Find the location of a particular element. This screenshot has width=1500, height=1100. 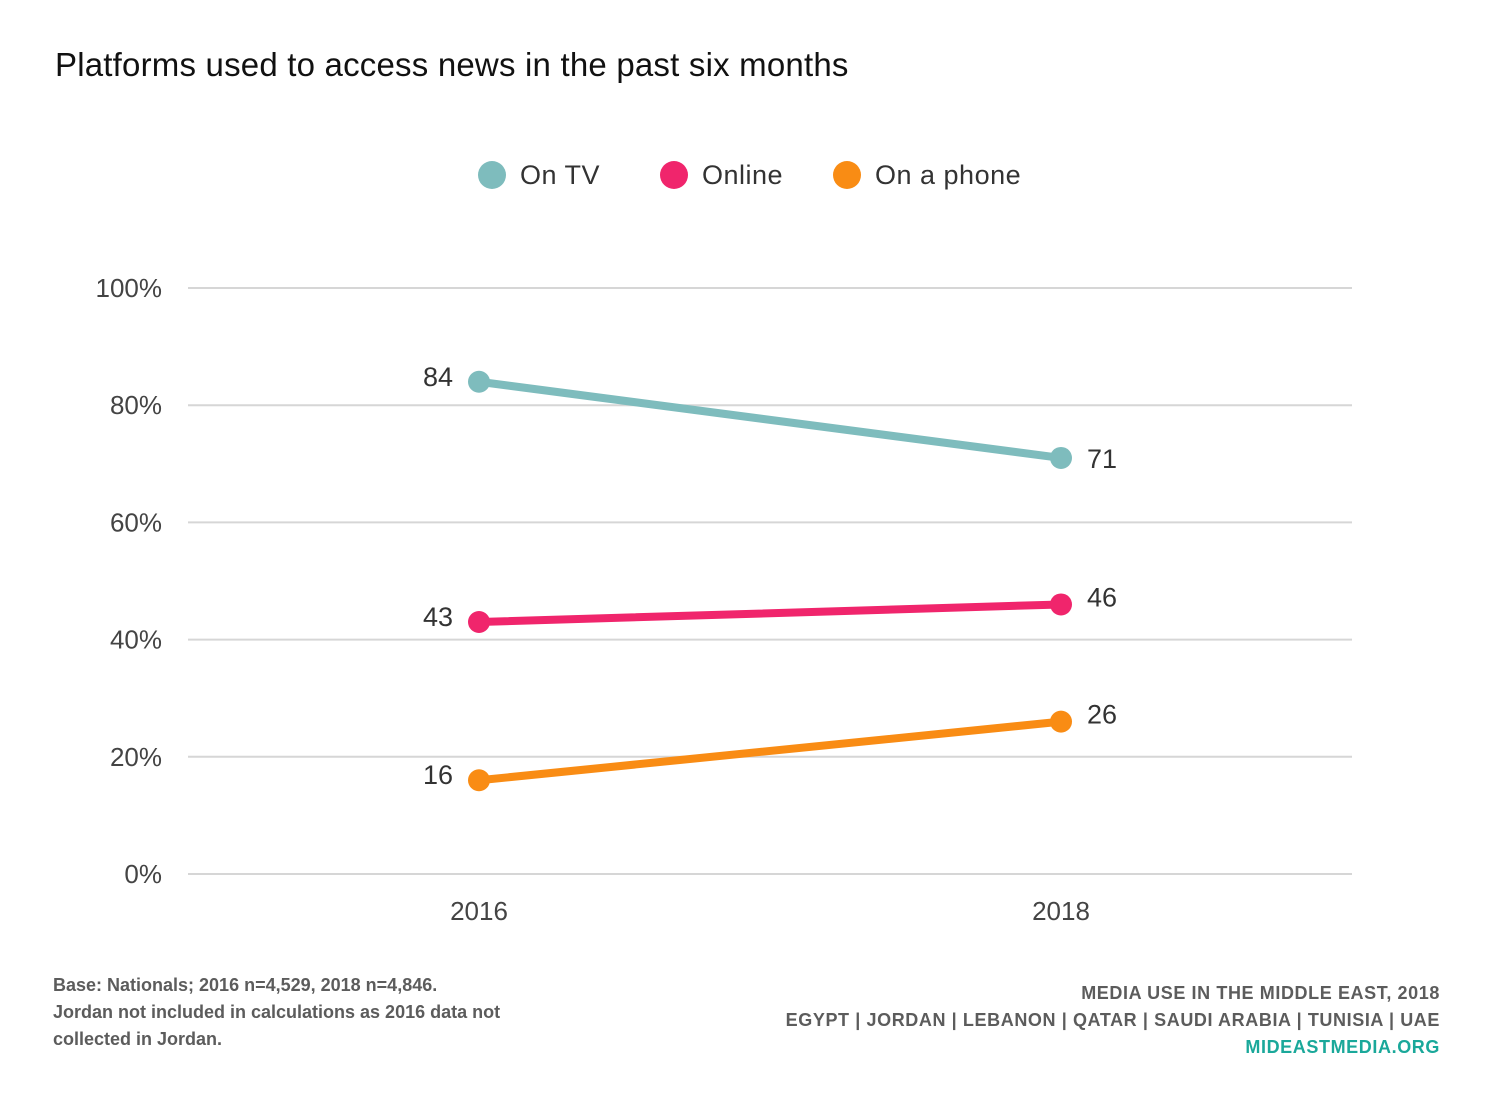

y-tick-label: 100% is located at coordinates (129, 288).